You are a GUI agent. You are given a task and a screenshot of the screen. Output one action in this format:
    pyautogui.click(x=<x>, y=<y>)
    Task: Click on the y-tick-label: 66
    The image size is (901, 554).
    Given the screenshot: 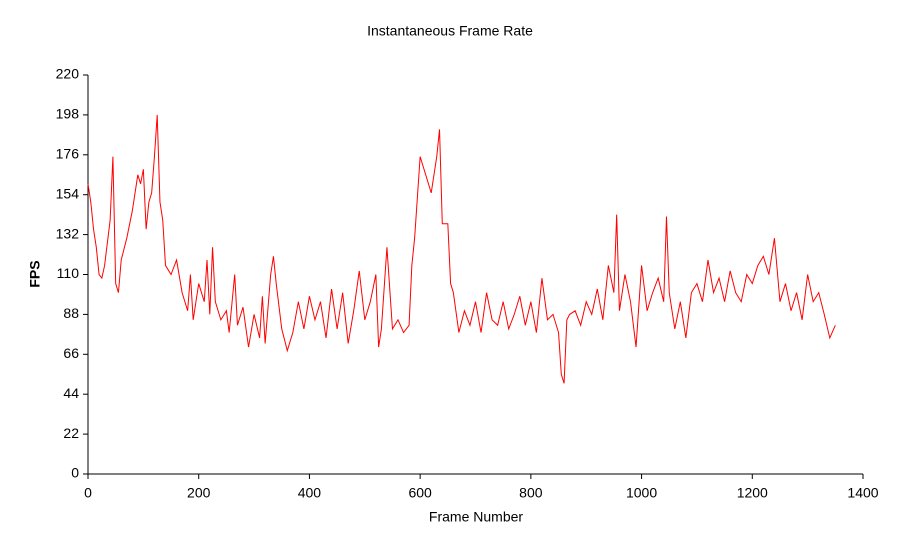 What is the action you would take?
    pyautogui.click(x=71, y=353)
    